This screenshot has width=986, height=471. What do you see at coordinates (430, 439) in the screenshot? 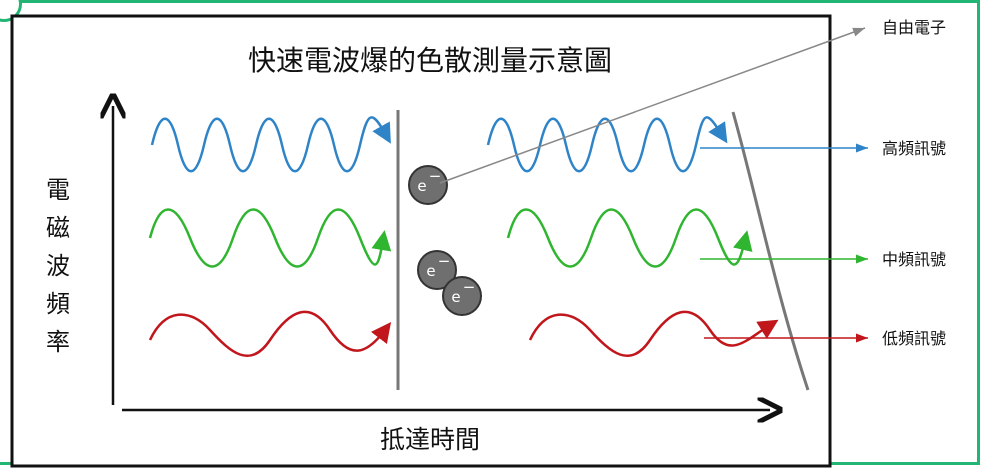
I see `x-axis-label: 抵達時間` at bounding box center [430, 439].